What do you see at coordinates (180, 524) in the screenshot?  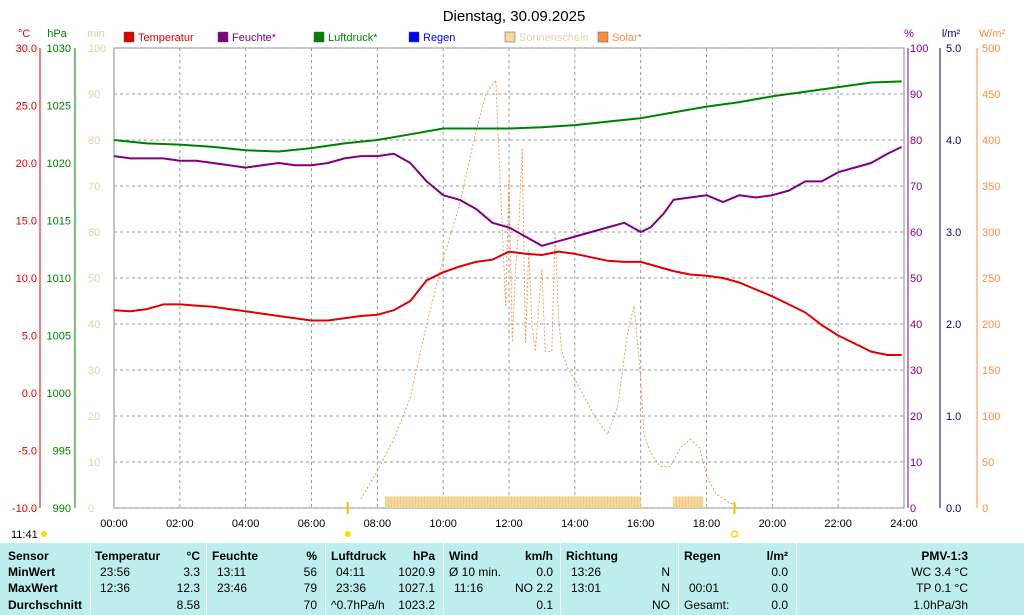 I see `x-tick-label: 02:00` at bounding box center [180, 524].